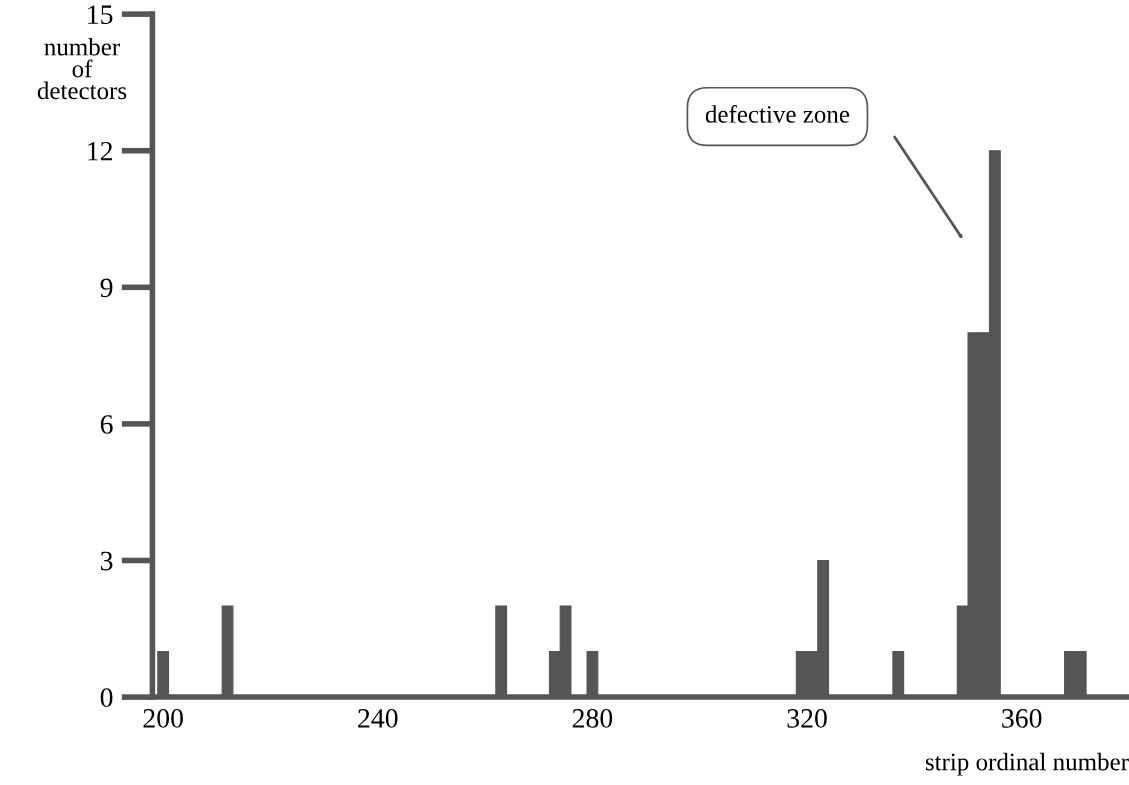  Describe the element at coordinates (1027, 764) in the screenshot. I see `x-axis-title: strip ordinal number` at that location.